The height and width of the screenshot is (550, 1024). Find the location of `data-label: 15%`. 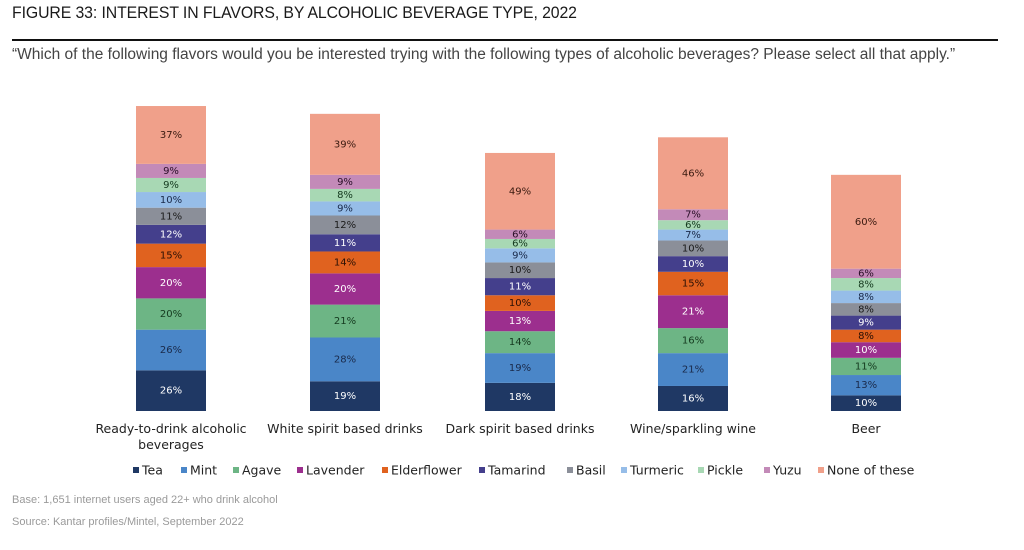

data-label: 15% is located at coordinates (171, 255).